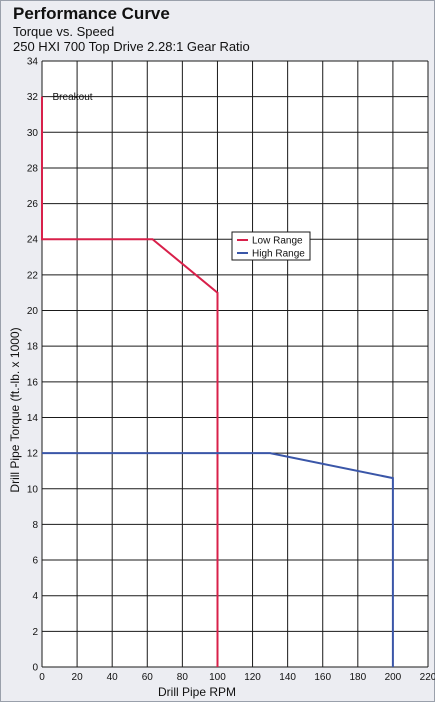  What do you see at coordinates (15, 410) in the screenshot?
I see `y-axis-label: Drill Pipe Torque (ft.-lb. x 1000)` at bounding box center [15, 410].